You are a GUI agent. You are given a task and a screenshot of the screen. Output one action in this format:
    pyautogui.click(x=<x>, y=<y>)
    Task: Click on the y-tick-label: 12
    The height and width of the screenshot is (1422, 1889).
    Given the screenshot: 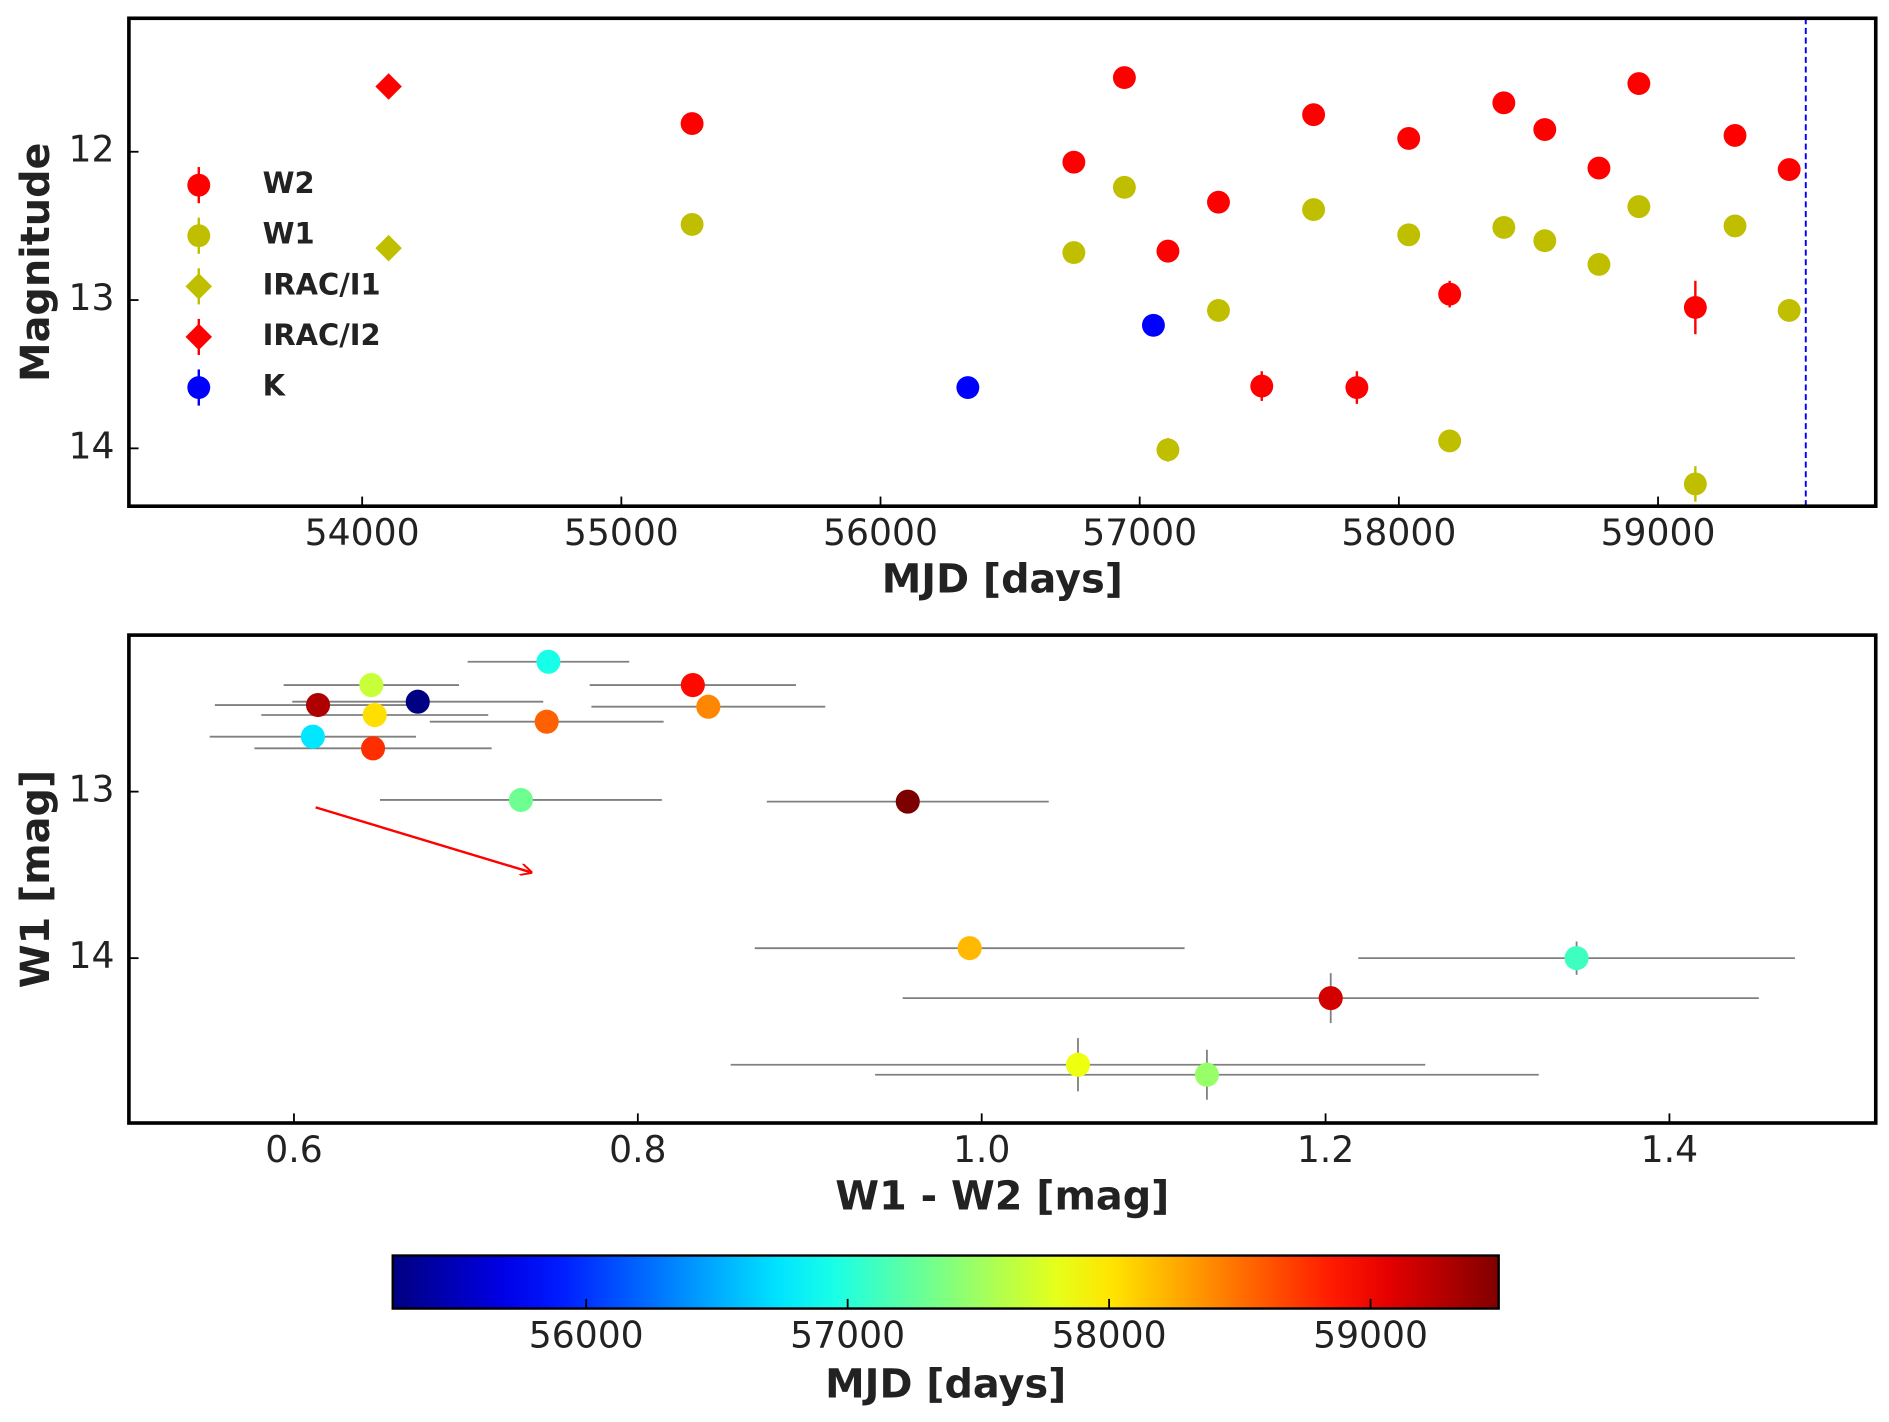 What is the action you would take?
    pyautogui.click(x=91, y=149)
    